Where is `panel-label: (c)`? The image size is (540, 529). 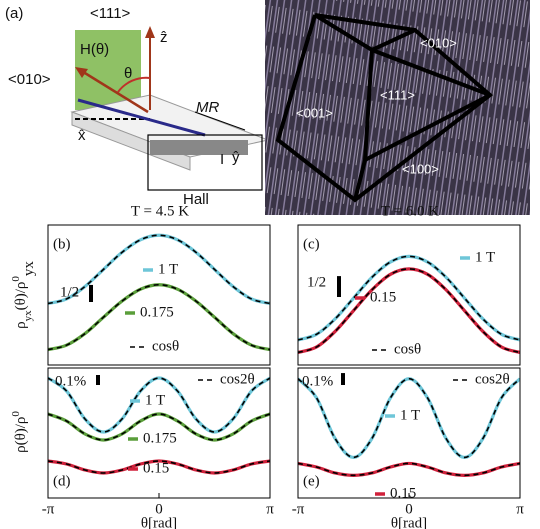 panel-label: (c) is located at coordinates (311, 244).